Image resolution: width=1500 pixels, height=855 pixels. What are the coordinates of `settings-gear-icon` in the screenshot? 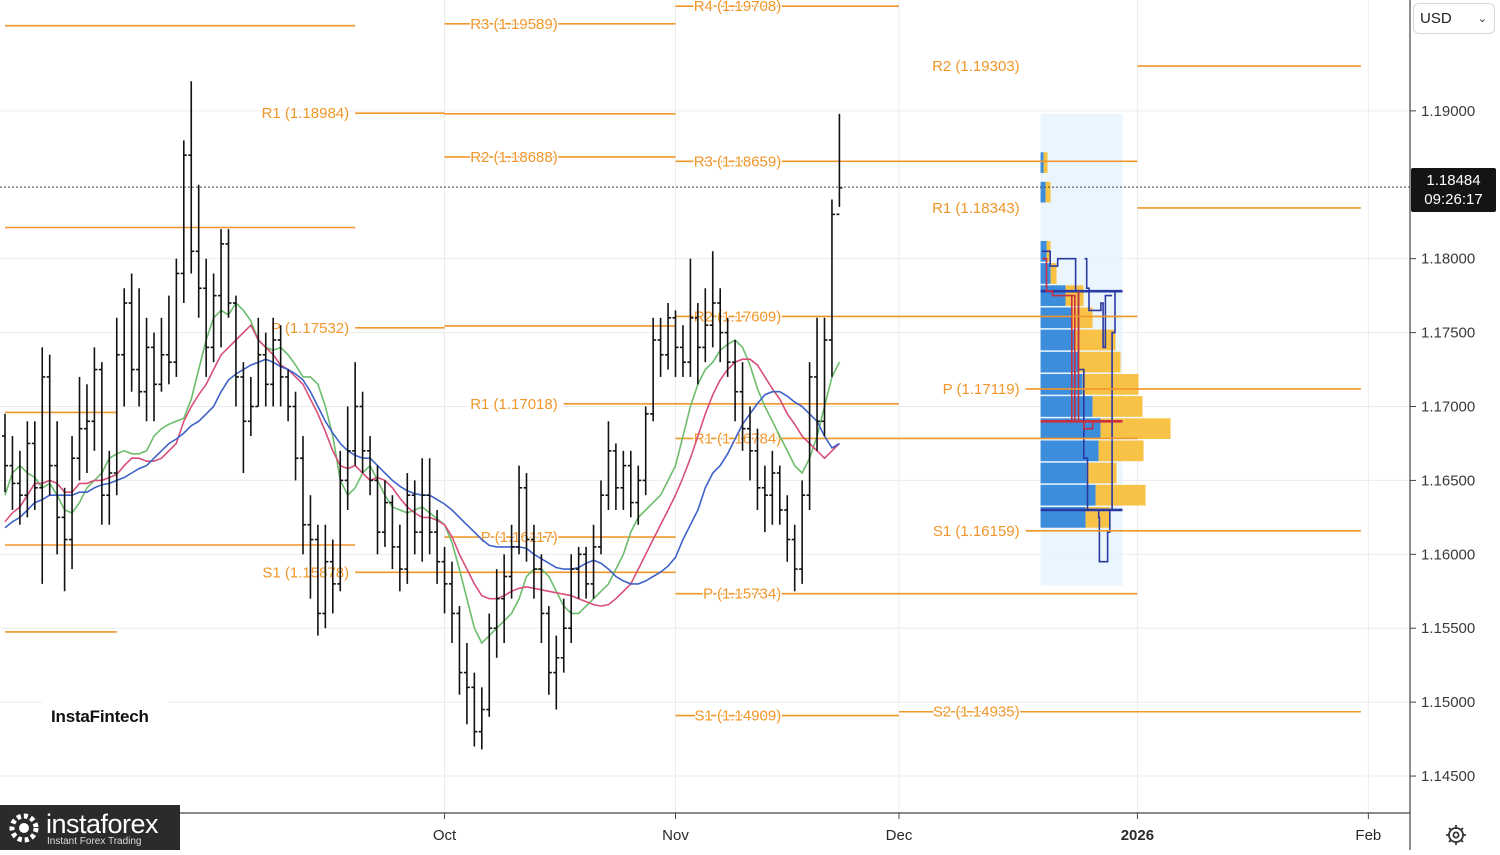 It's located at (1456, 835).